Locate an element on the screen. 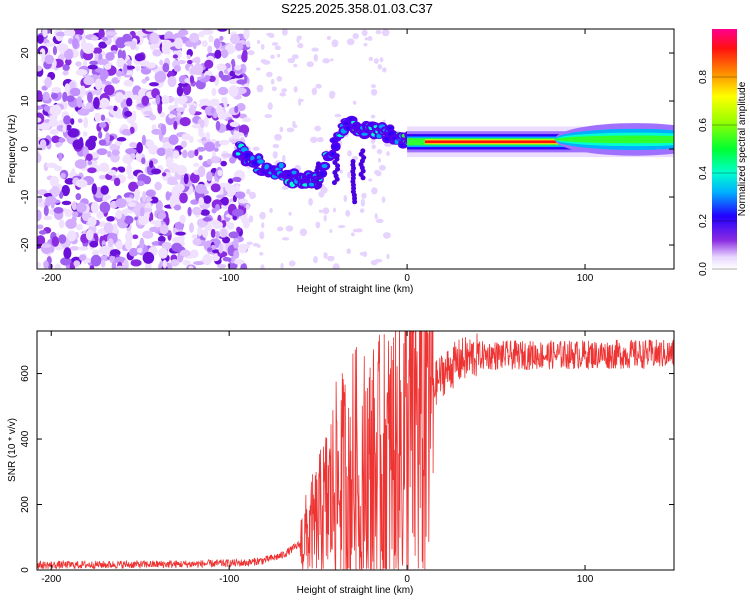 The width and height of the screenshot is (750, 600). snr-y-label: SNR (10 * v/v) is located at coordinates (12, 450).